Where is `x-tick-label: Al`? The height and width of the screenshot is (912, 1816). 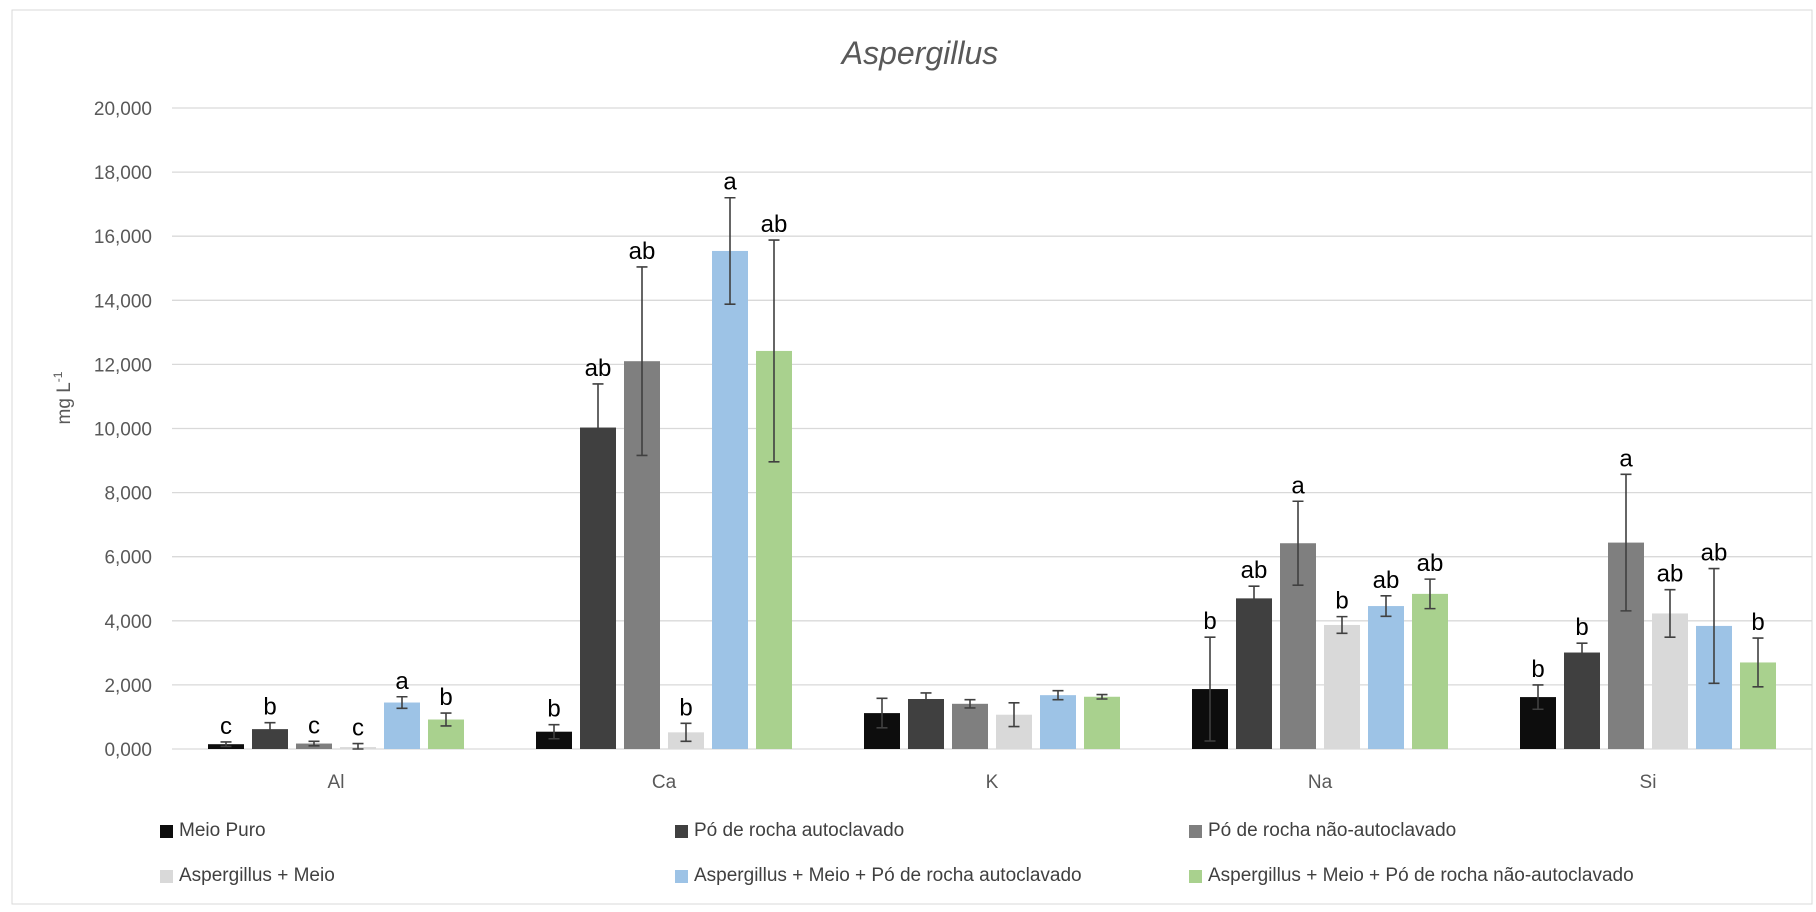
x-tick-label: Al is located at coordinates (336, 782).